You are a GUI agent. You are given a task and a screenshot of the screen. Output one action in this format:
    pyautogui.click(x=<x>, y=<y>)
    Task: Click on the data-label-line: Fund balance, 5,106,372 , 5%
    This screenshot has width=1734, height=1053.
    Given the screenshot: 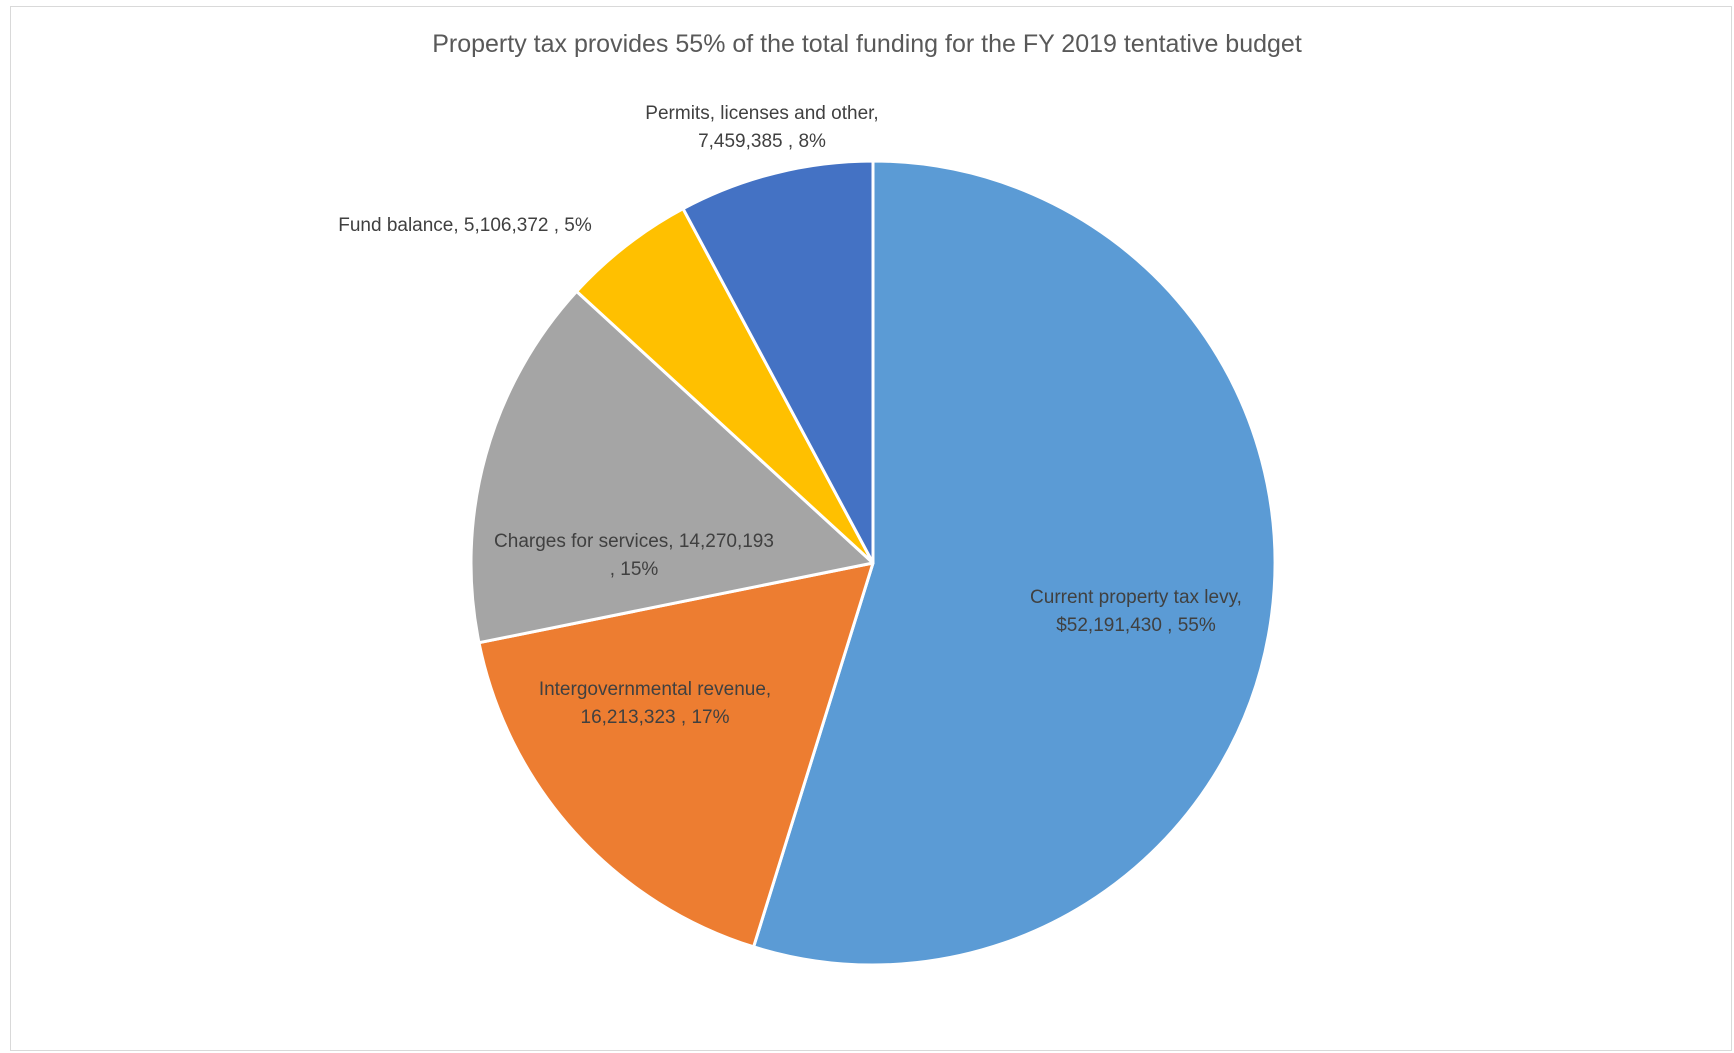 What is the action you would take?
    pyautogui.click(x=465, y=225)
    